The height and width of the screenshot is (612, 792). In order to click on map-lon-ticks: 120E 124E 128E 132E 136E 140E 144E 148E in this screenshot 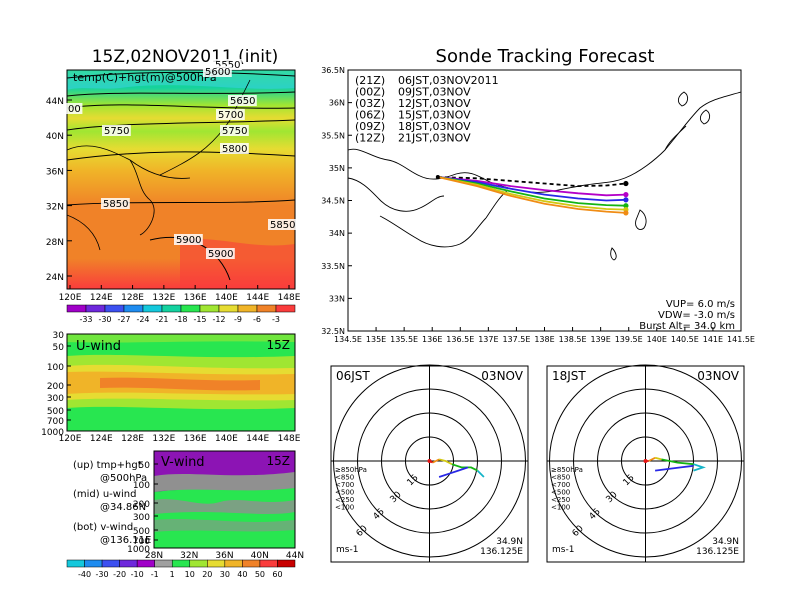, I will do `click(180, 294)`.